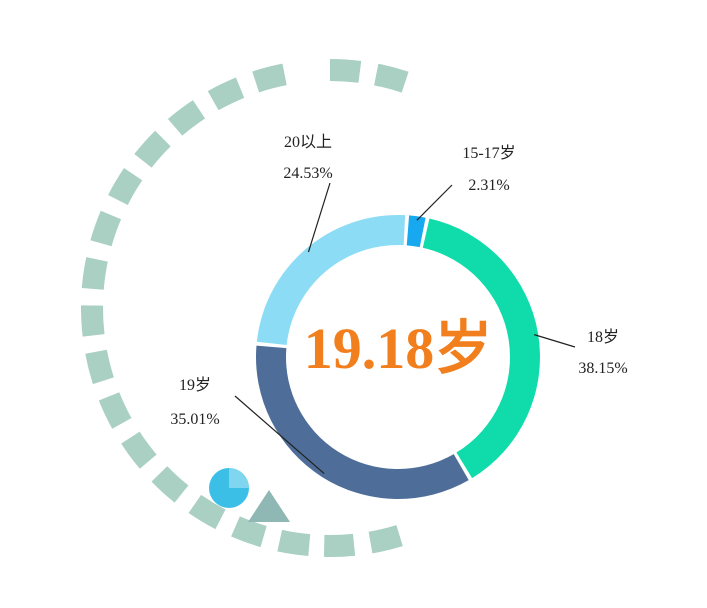 The image size is (707, 608). I want to click on slice-label-20plus: 20以上, so click(308, 142).